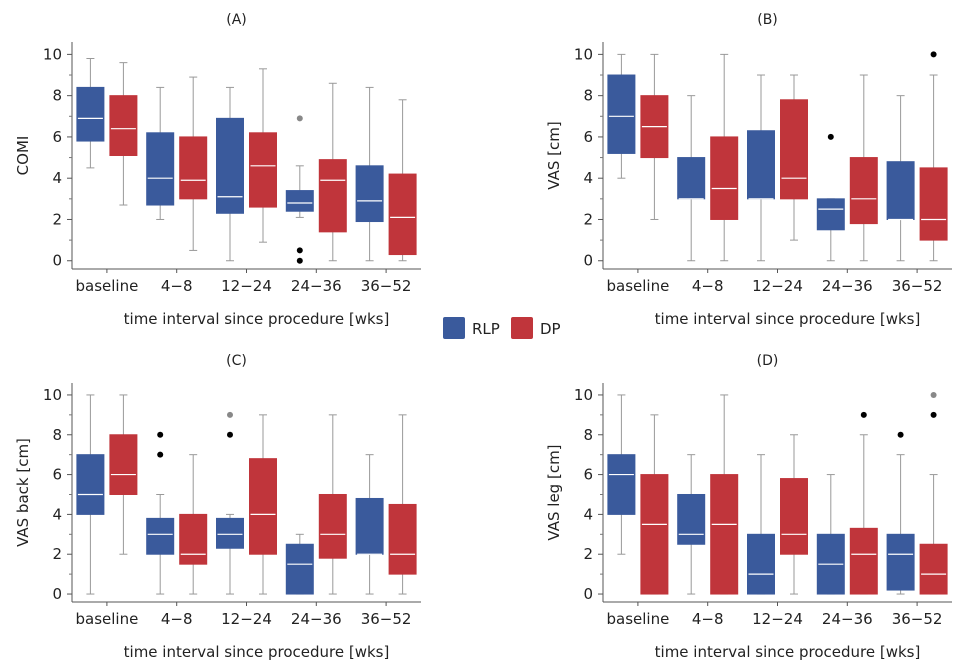 The image size is (966, 667). Describe the element at coordinates (236, 361) in the screenshot. I see `panel-title: (C)` at that location.